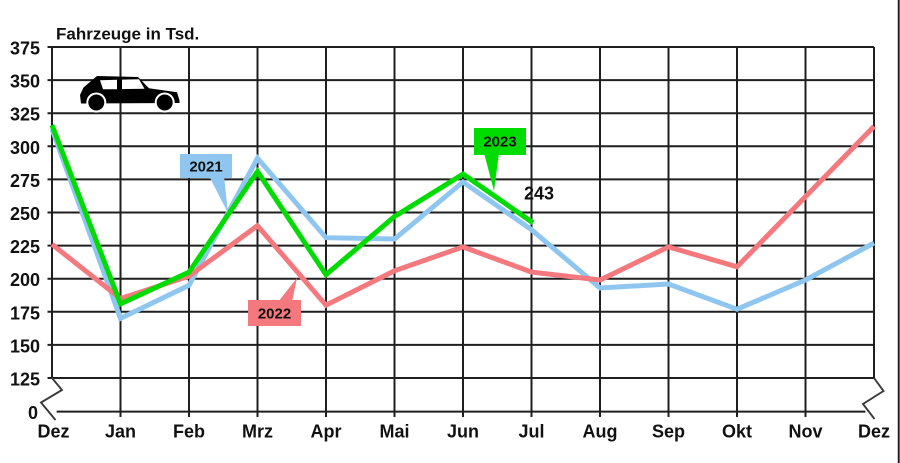 Image resolution: width=900 pixels, height=463 pixels. Describe the element at coordinates (326, 432) in the screenshot. I see `svg-text: Apr` at that location.